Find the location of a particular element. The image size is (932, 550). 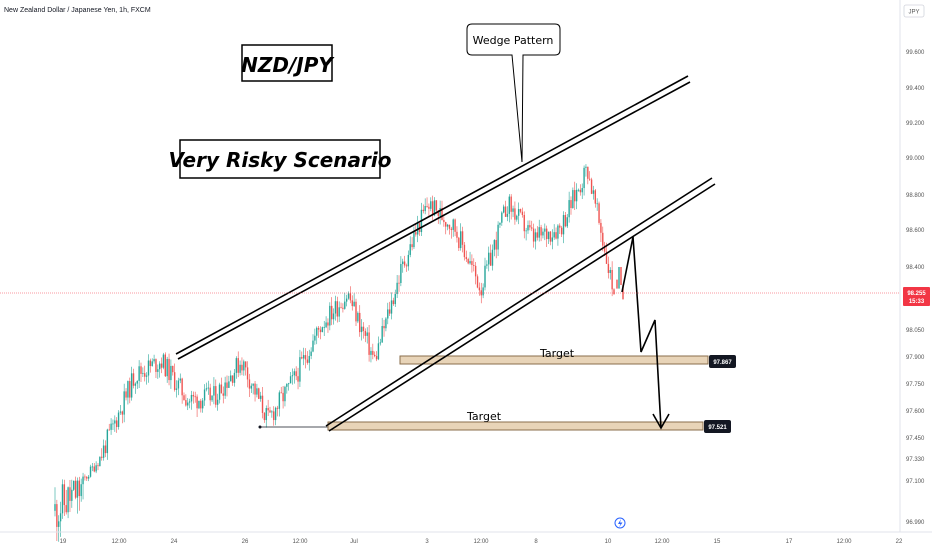

title-callout: NZD/JPY is located at coordinates (288, 63).